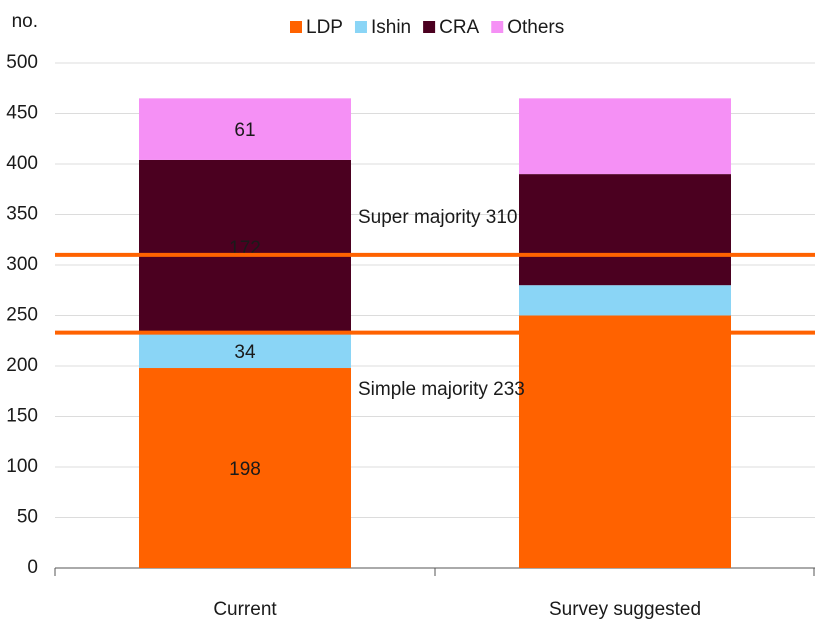 This screenshot has width=815, height=628. I want to click on y-tick-label: 50, so click(27, 517).